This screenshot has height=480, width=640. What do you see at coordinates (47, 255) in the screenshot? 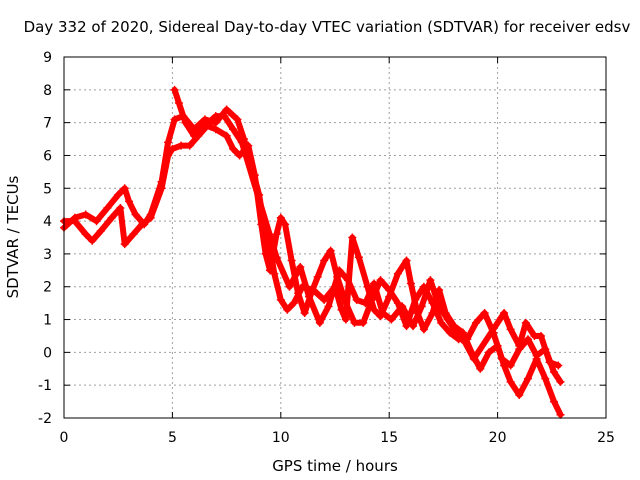
I see `y-tick-label: 3` at bounding box center [47, 255].